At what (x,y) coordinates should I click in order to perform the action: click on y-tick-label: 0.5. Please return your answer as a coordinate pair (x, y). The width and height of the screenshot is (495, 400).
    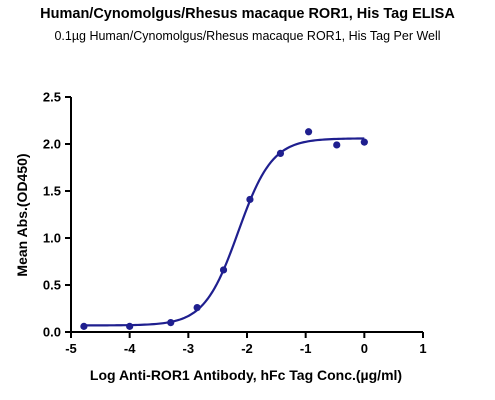
    Looking at the image, I should click on (52, 285).